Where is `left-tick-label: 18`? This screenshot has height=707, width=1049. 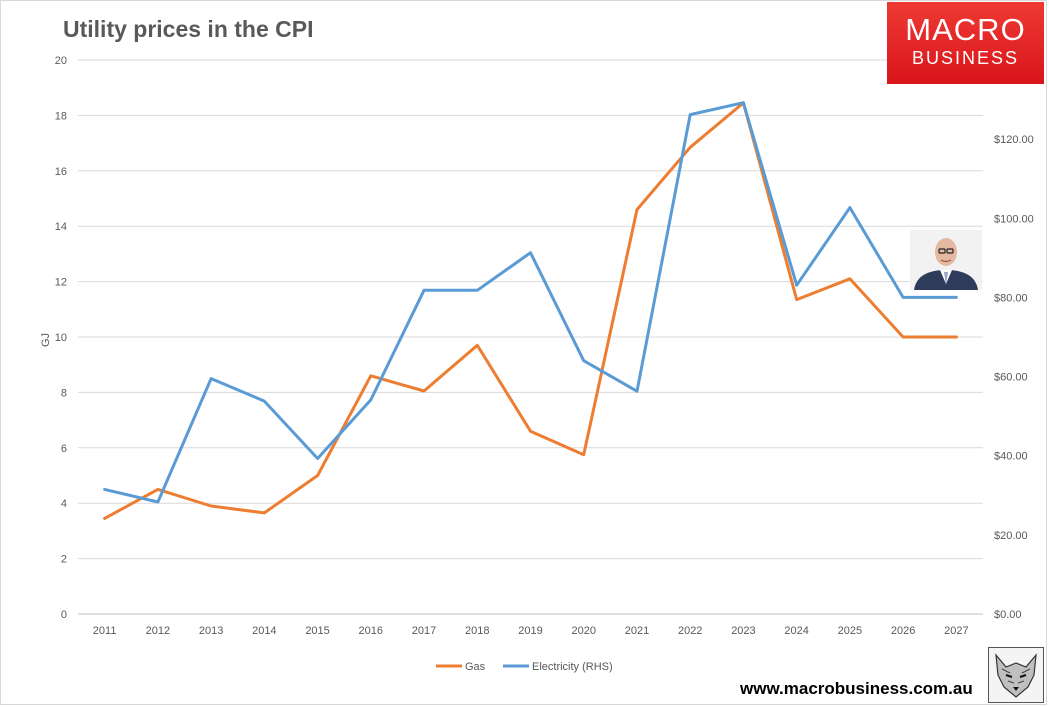
left-tick-label: 18 is located at coordinates (61, 116).